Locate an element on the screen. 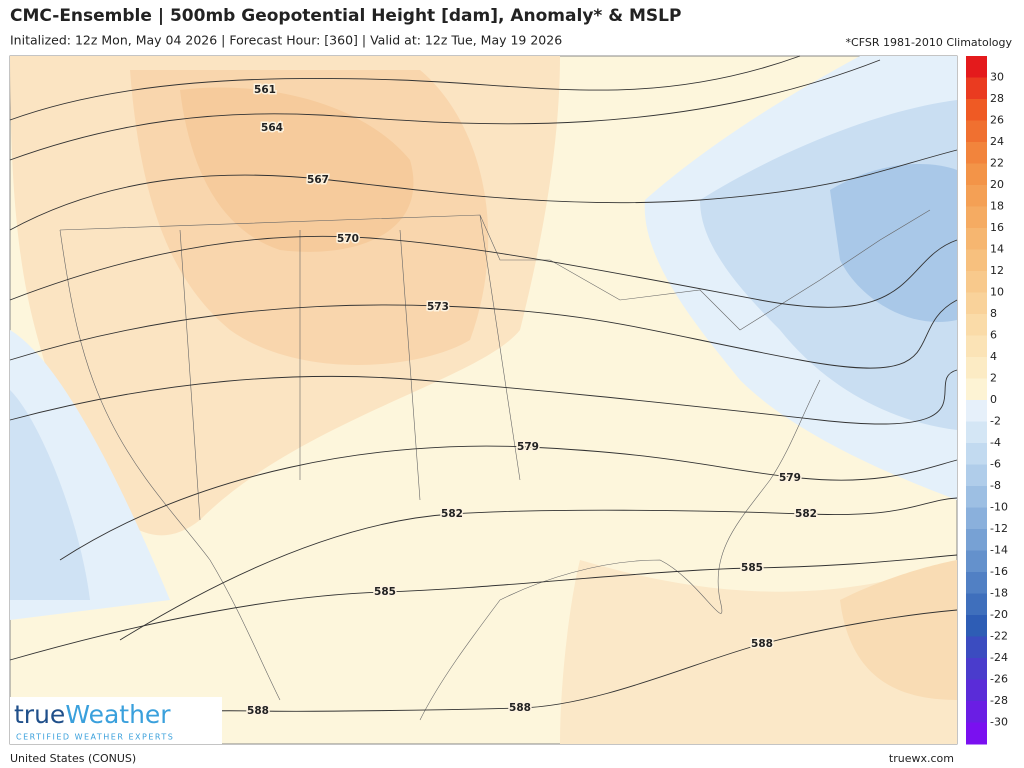 The image size is (1024, 768). colorbar-label: 16 is located at coordinates (997, 227).